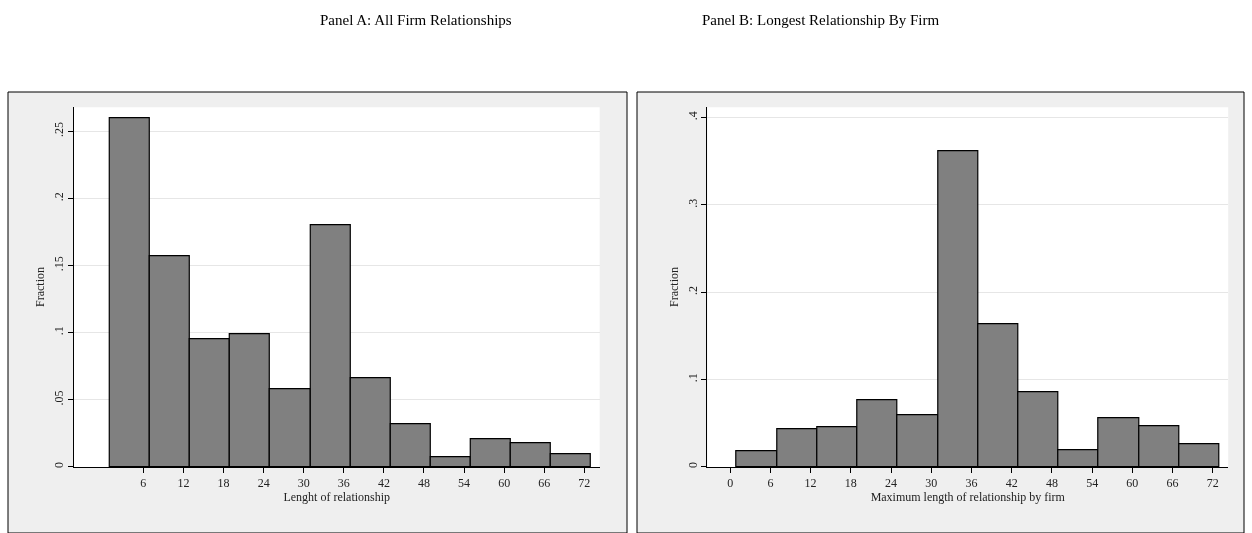  What do you see at coordinates (337, 497) in the screenshot?
I see `x-axis-title: Lenght of relationship` at bounding box center [337, 497].